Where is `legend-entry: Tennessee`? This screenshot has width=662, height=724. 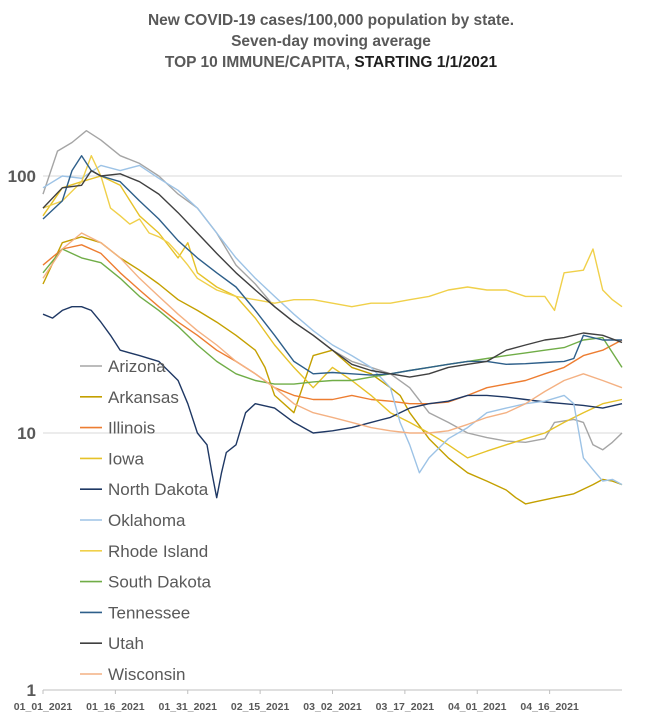
legend-entry: Tennessee is located at coordinates (135, 612).